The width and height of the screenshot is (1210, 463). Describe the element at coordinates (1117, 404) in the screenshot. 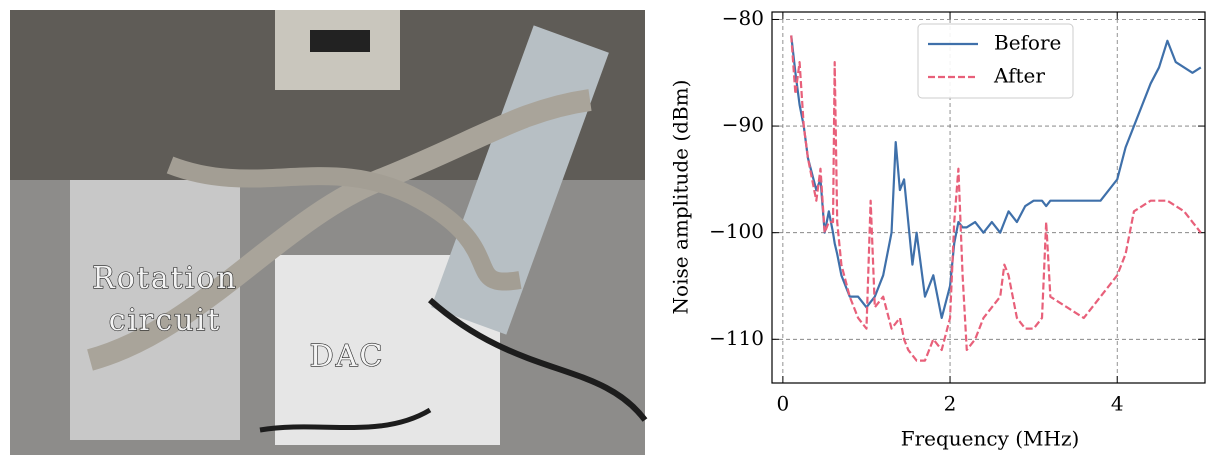

I see `x-tick-label: 4` at that location.